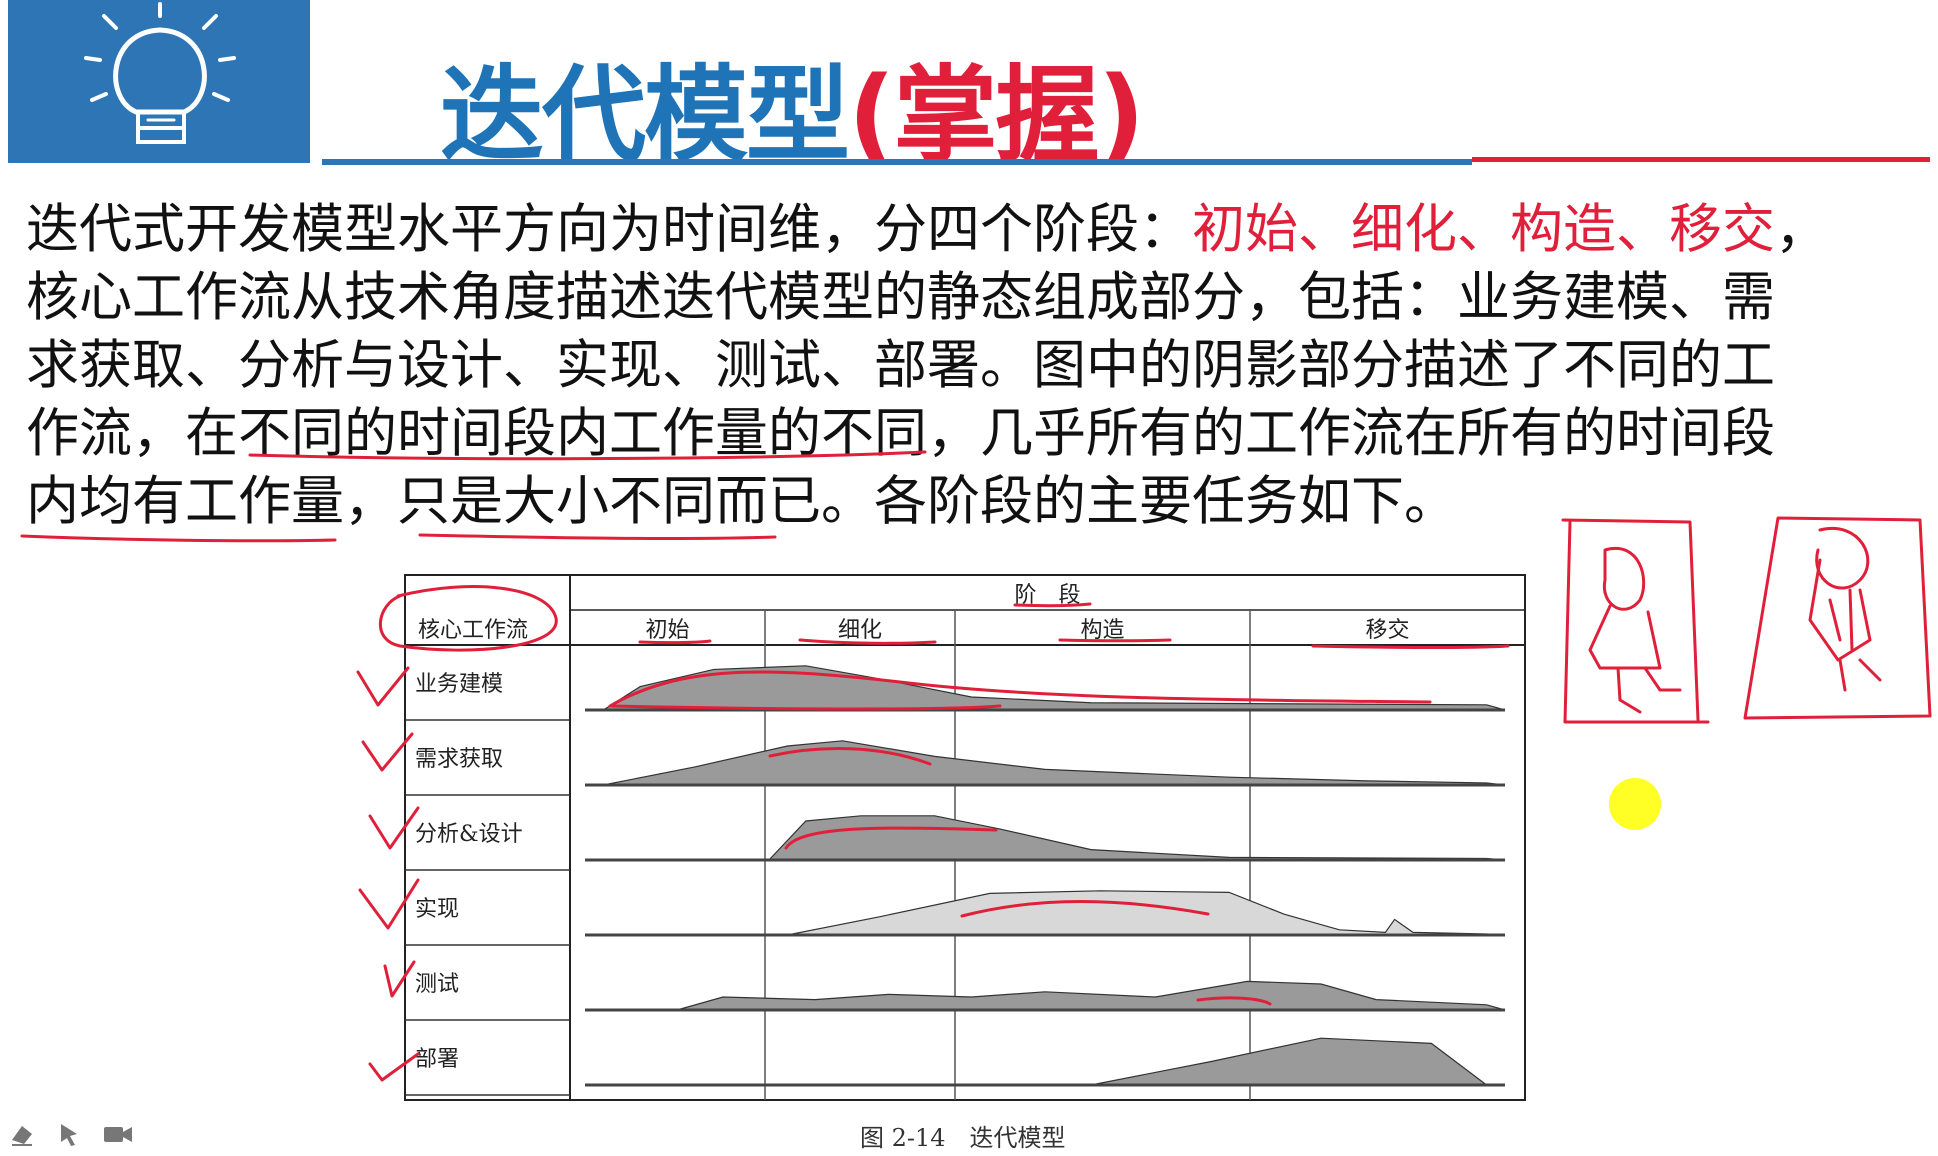 The height and width of the screenshot is (1156, 1938). Describe the element at coordinates (609, 229) in the screenshot. I see `paragraph-text: 迭代式开发模型水平方向为时间维，分四个阶段：` at that location.